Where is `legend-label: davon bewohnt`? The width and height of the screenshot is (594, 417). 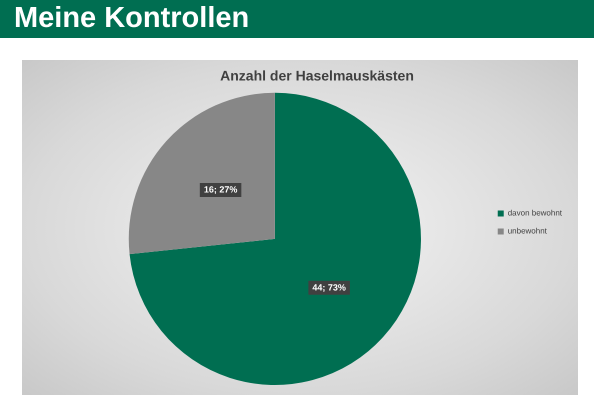 legend-label: davon bewohnt is located at coordinates (535, 213).